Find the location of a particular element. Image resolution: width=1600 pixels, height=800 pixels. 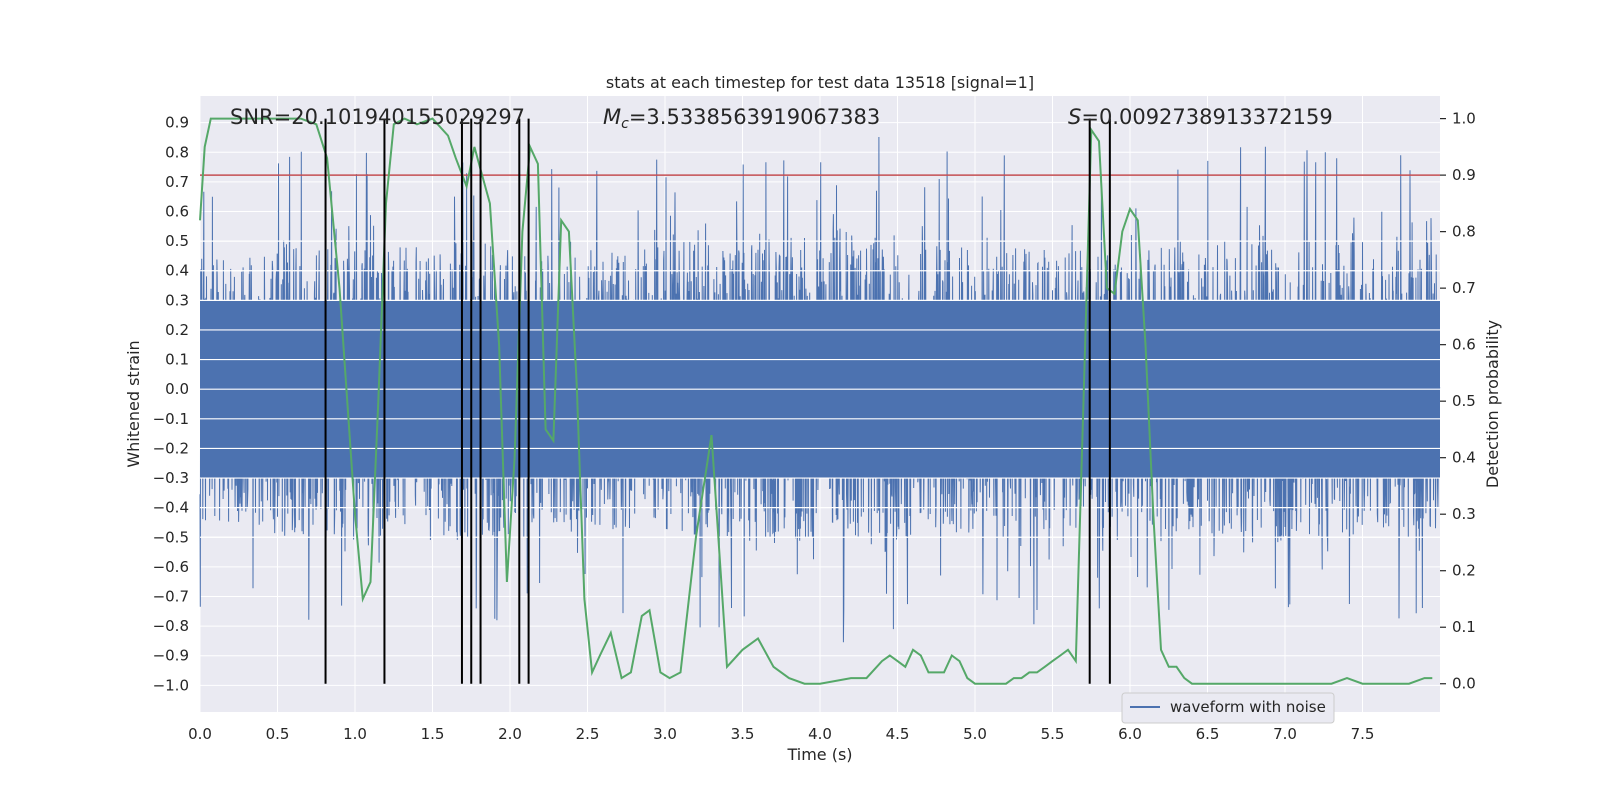

y-right-tick-label-4: 0.6 is located at coordinates (1464, 345).